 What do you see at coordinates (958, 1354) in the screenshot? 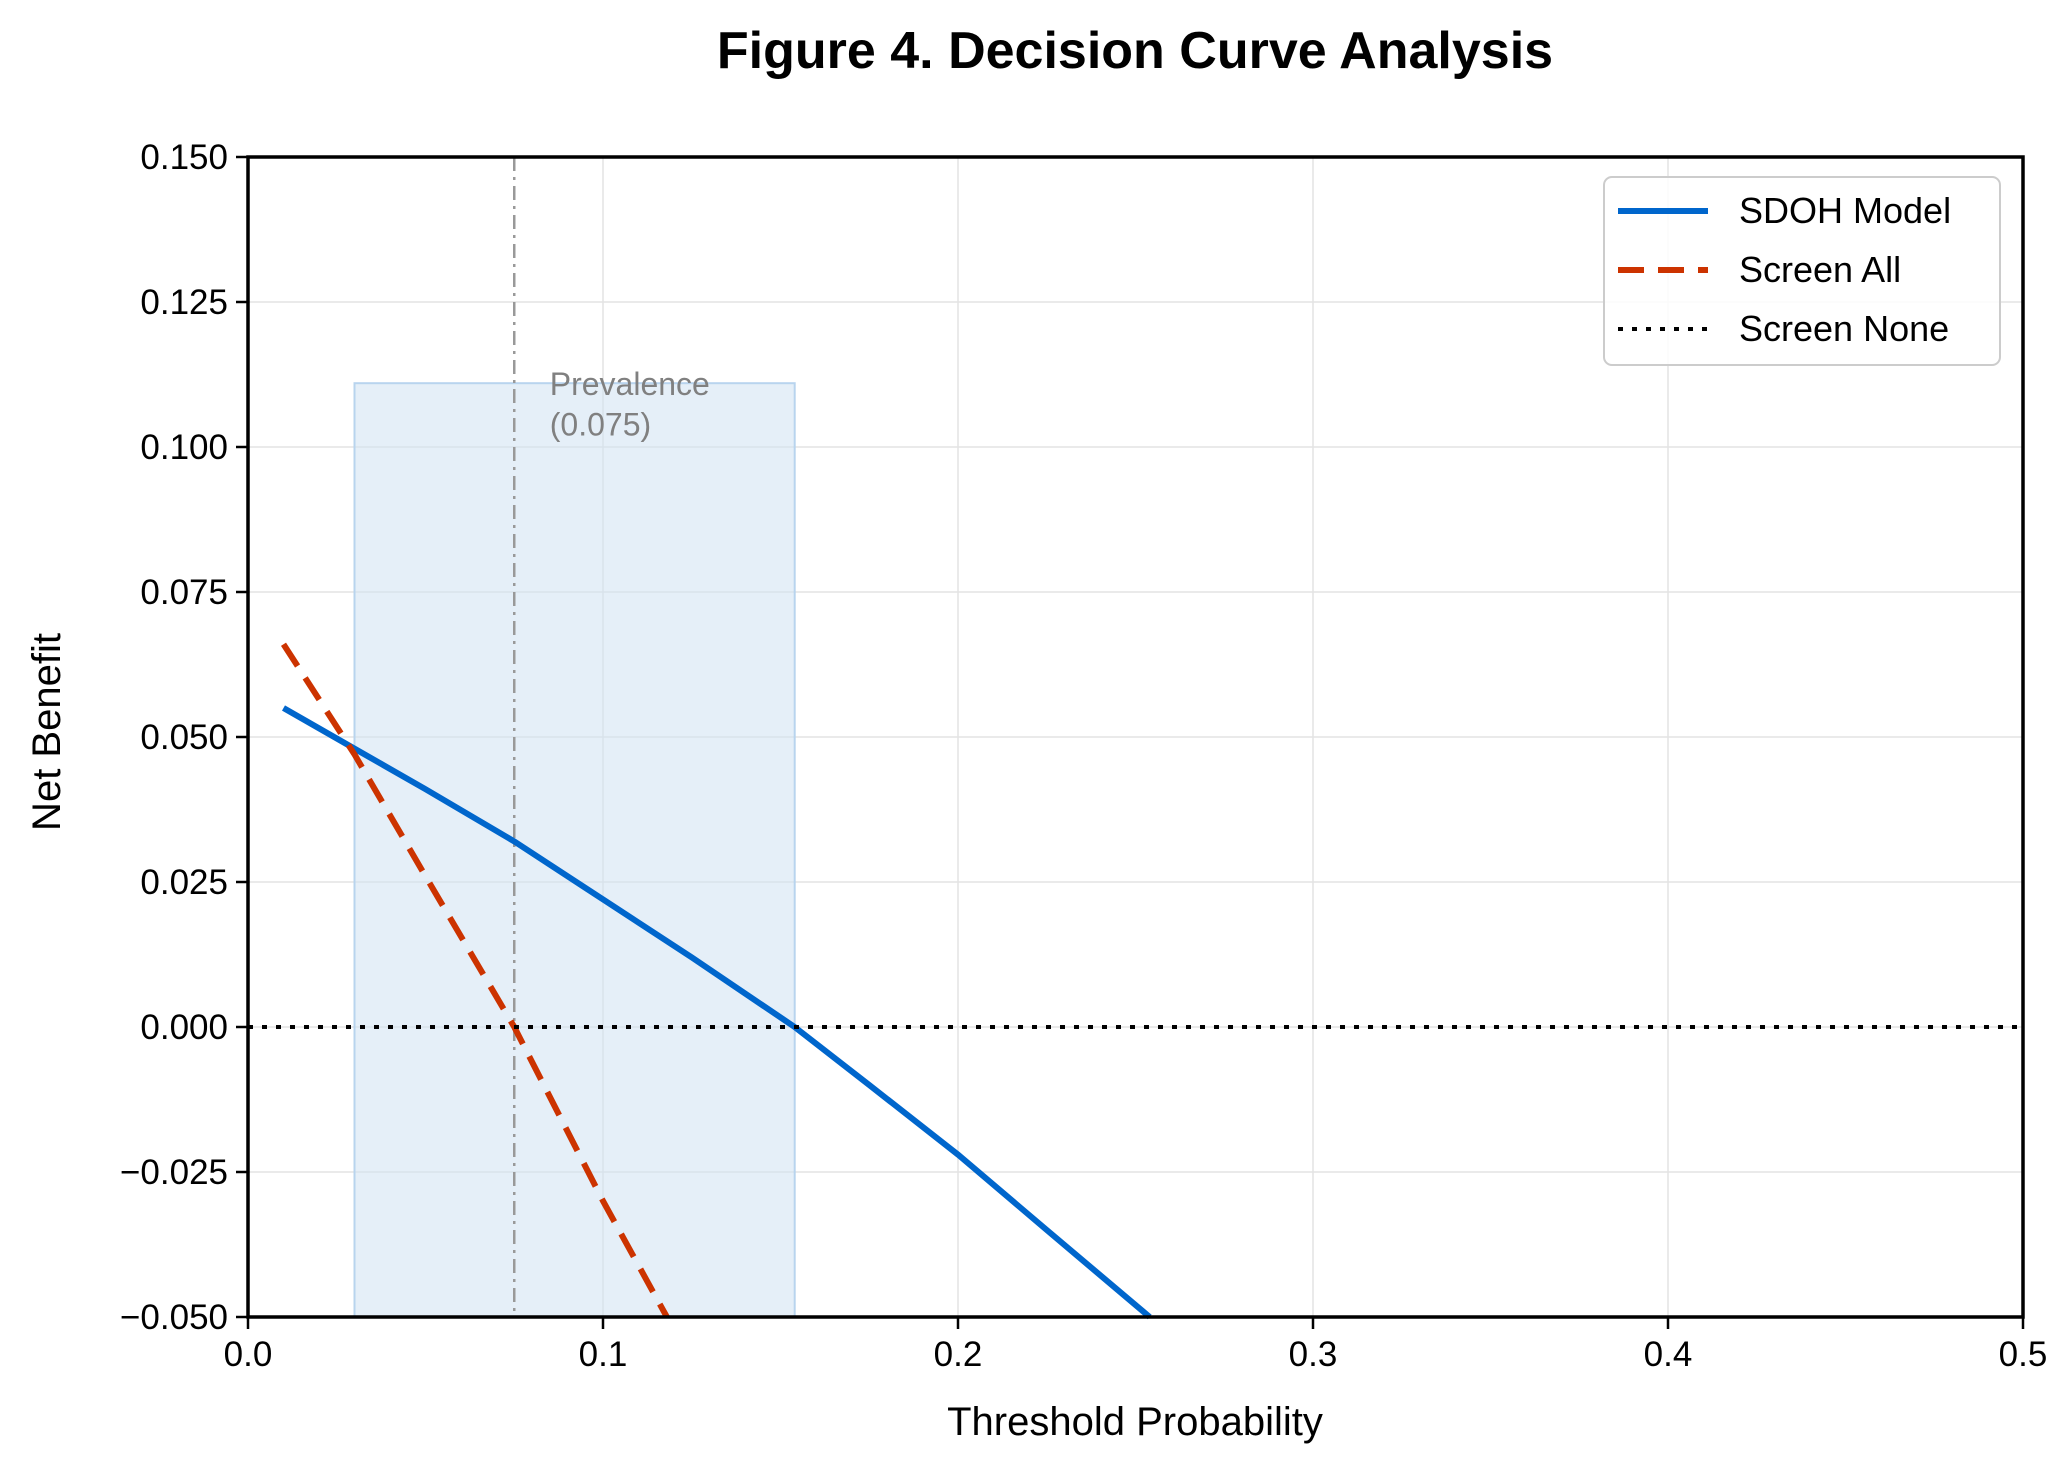
I see `x-tick-label: 0.2` at bounding box center [958, 1354].